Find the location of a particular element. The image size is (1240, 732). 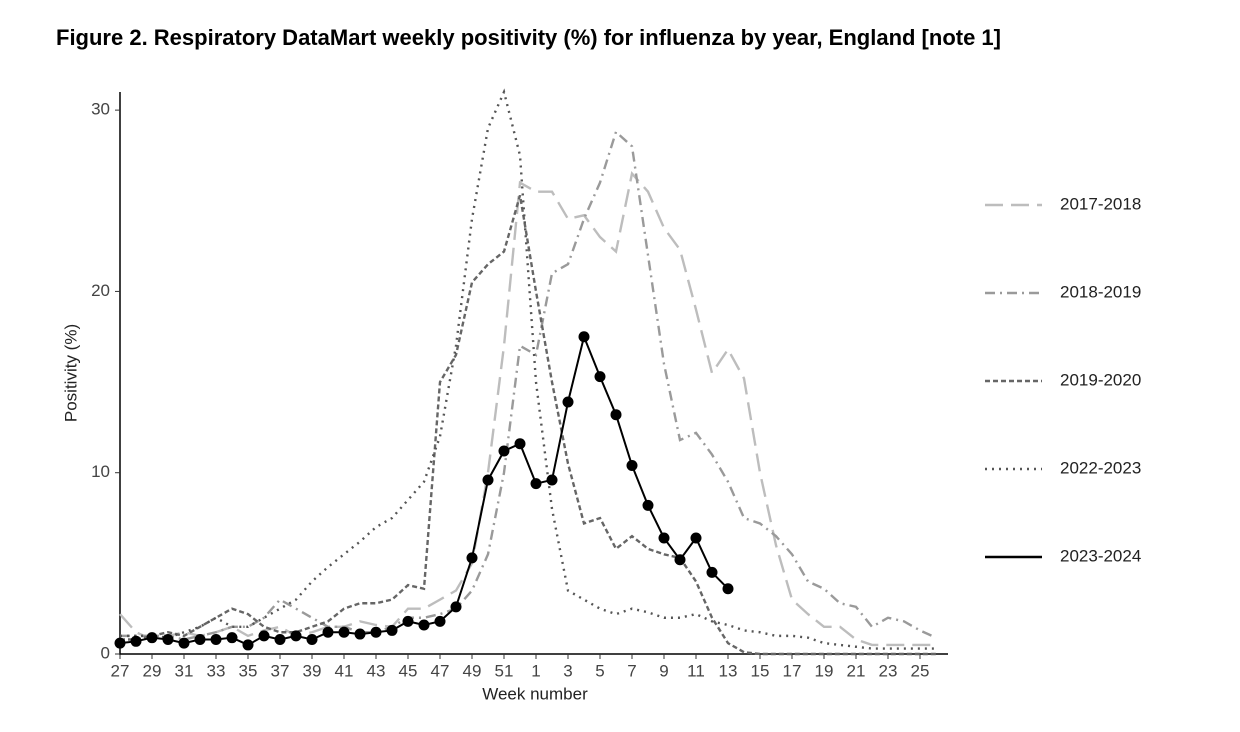

x-tick-label: 3 is located at coordinates (567, 670).